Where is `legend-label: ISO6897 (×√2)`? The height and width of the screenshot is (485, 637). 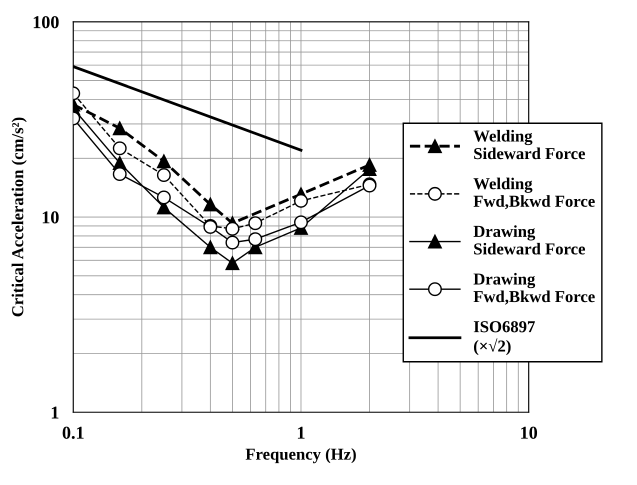
legend-label: ISO6897 (×√2) is located at coordinates (504, 338).